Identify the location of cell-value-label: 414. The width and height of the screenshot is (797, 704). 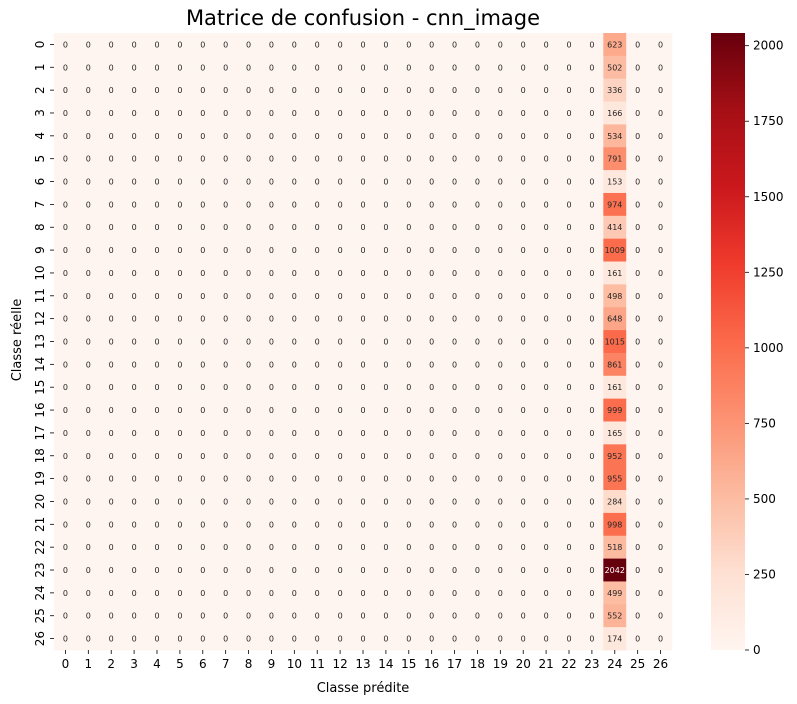
(614, 227).